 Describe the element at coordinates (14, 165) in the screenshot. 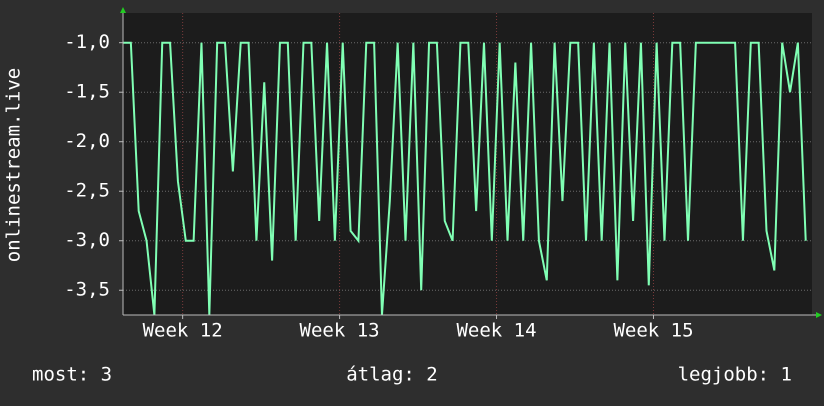

I see `y-axis-label: onlinestream.live` at that location.